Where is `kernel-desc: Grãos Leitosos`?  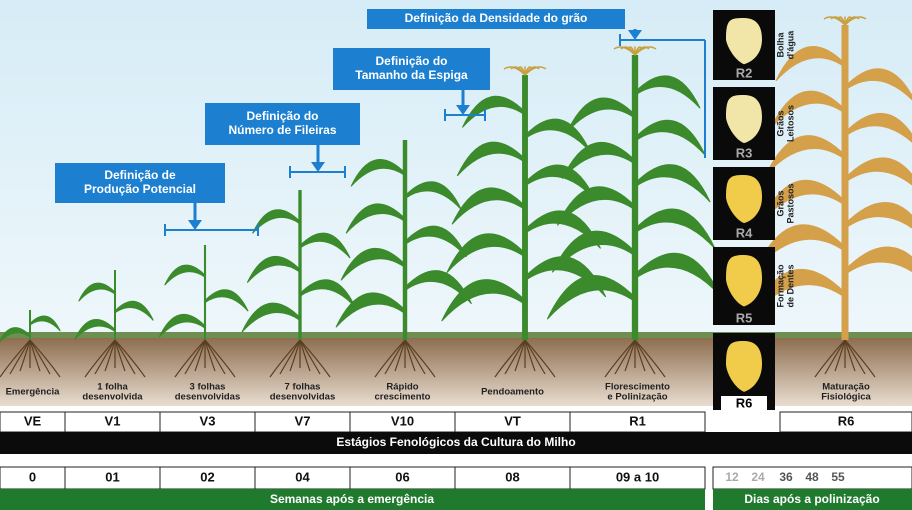
kernel-desc: Grãos Leitosos is located at coordinates (785, 123).